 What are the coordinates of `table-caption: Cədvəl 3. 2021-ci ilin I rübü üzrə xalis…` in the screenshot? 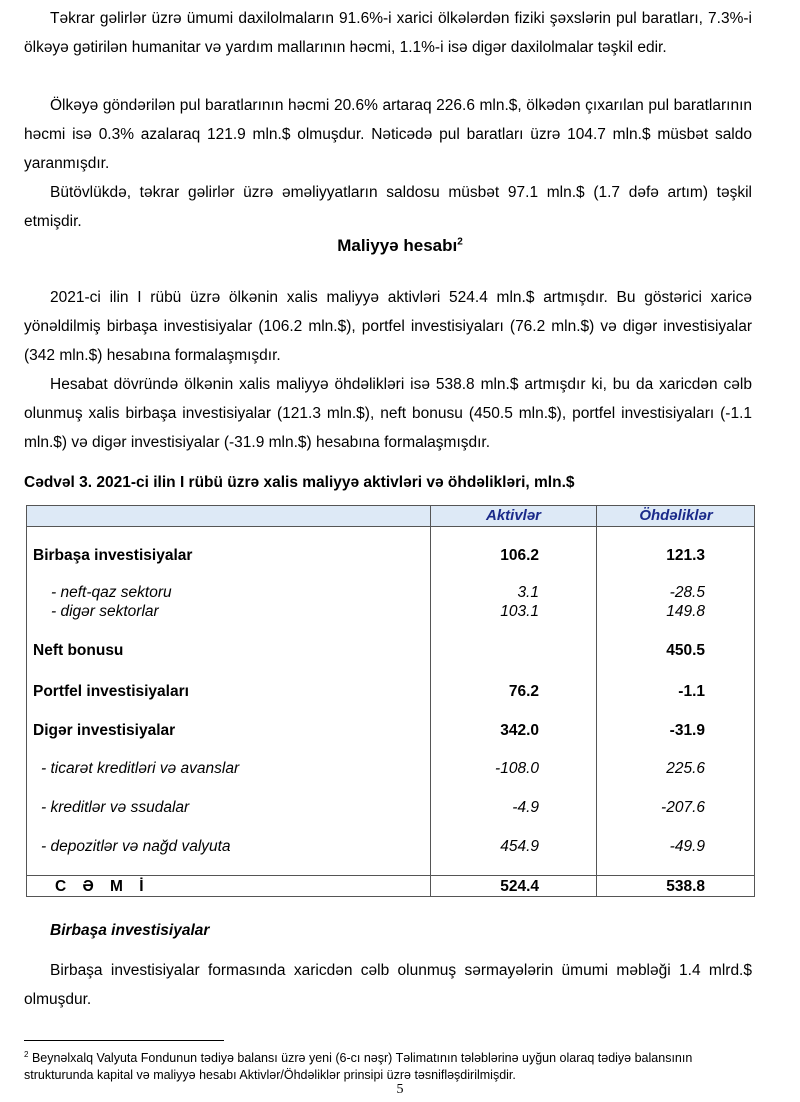 It's located at (299, 482).